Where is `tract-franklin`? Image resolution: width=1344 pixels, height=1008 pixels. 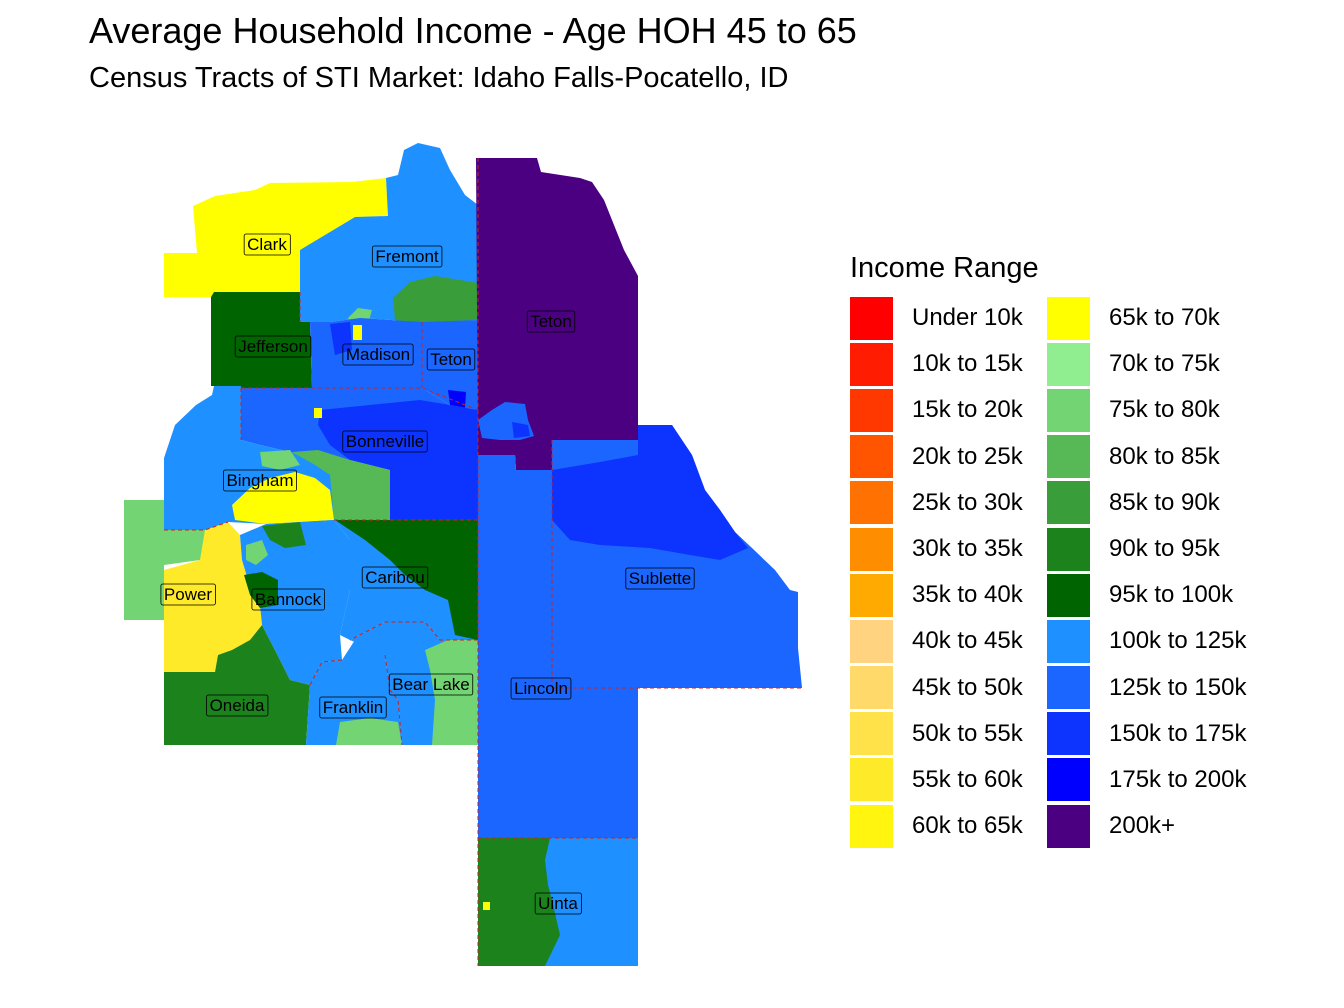 tract-franklin is located at coordinates (354, 692).